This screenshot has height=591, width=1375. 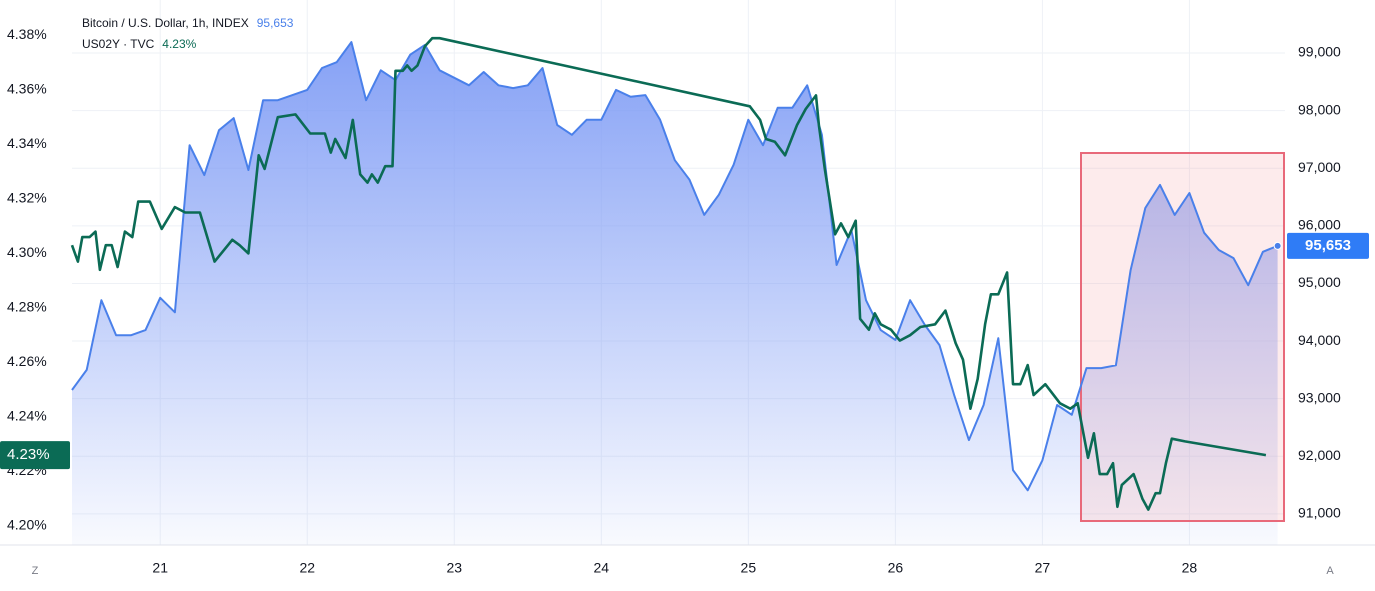 I want to click on y2-tick-label: 96,000, so click(x=1319, y=225).